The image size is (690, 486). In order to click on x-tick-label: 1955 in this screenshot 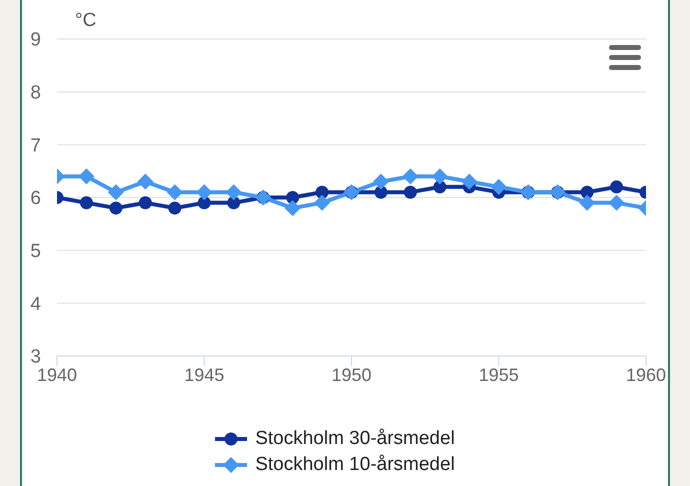, I will do `click(498, 374)`.